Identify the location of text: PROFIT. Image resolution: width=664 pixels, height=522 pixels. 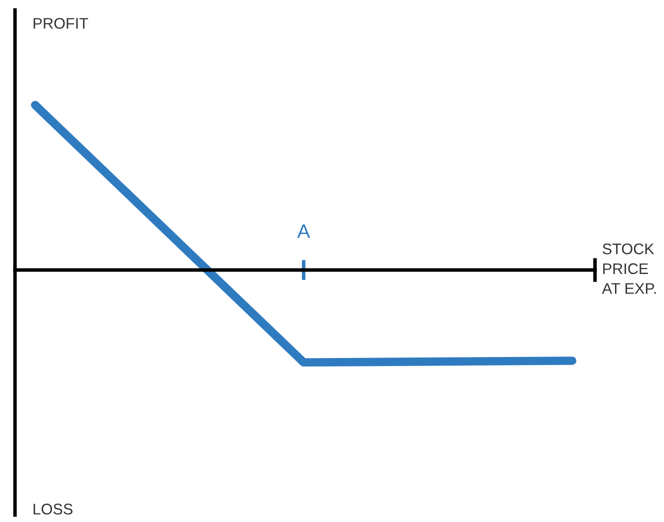
(61, 23).